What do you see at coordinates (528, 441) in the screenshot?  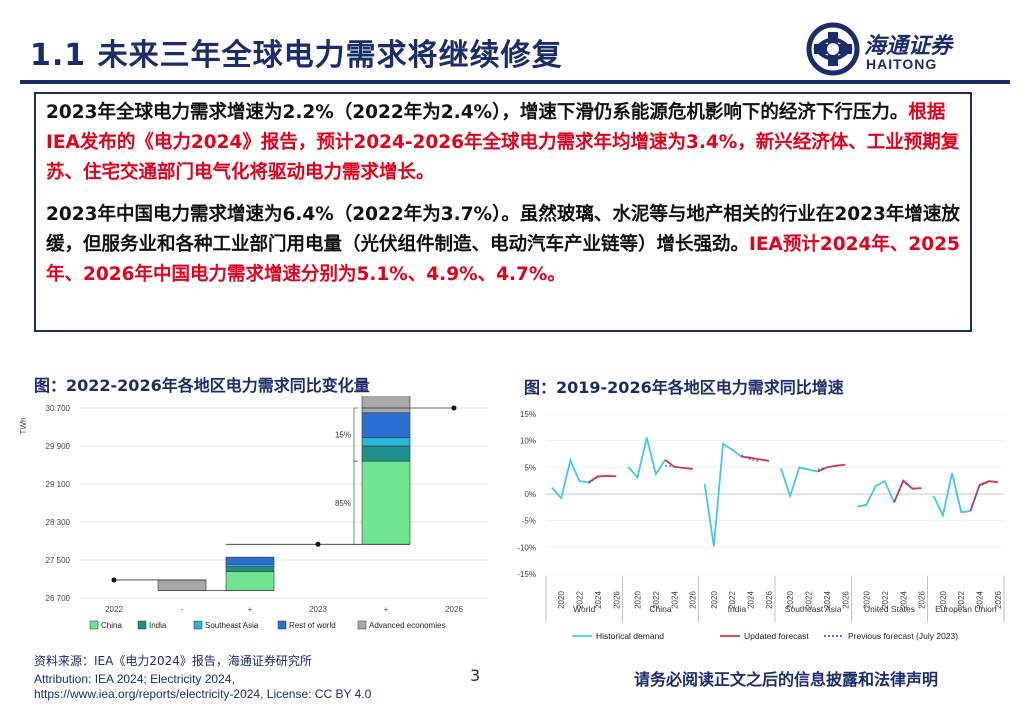 I see `y-tick-label: 10%` at bounding box center [528, 441].